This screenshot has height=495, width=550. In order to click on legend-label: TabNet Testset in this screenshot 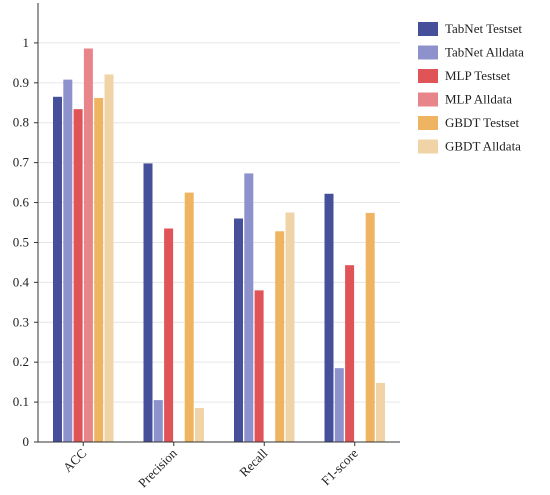, I will do `click(483, 28)`.